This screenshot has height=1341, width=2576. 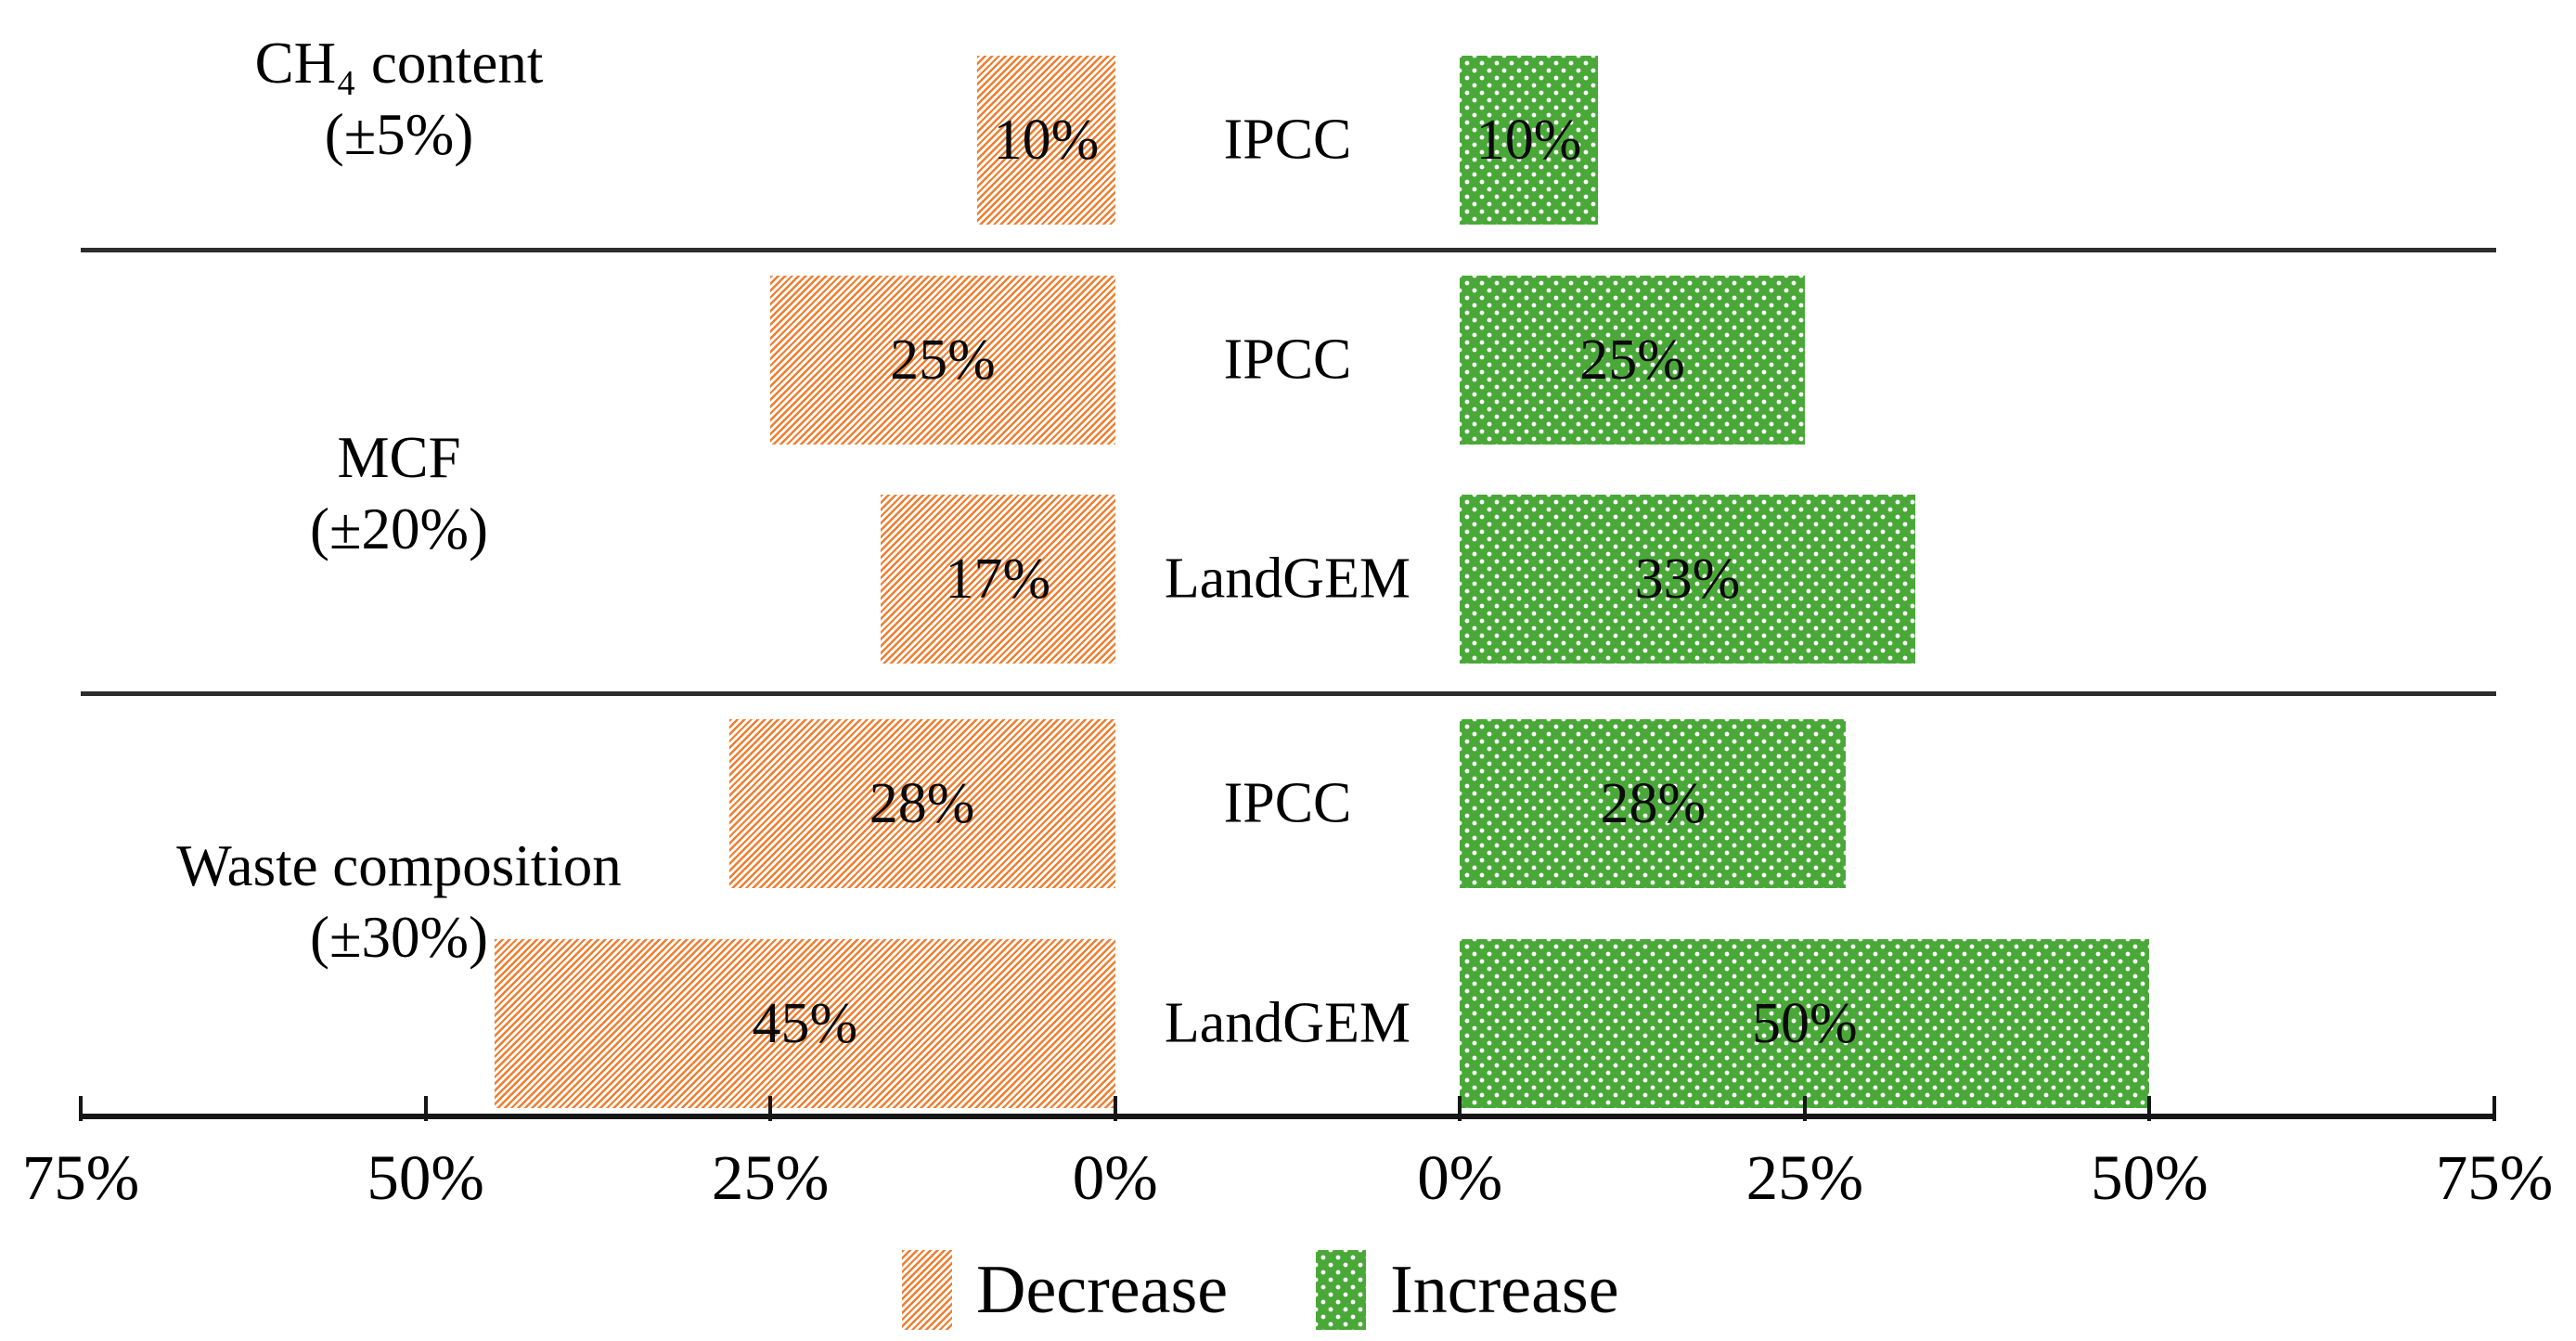 I want to click on increase-swatch-icon, so click(x=1341, y=1290).